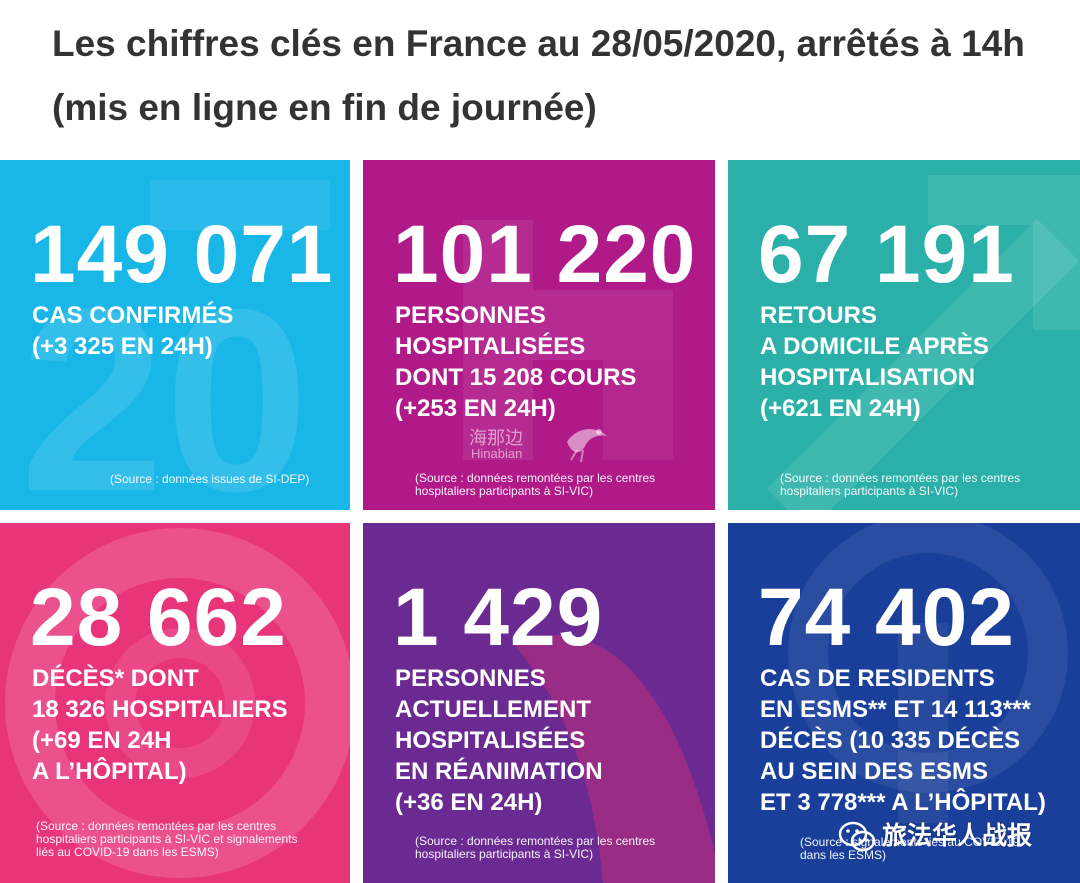 This screenshot has height=883, width=1080. Describe the element at coordinates (587, 446) in the screenshot. I see `bird-logo-icon` at that location.